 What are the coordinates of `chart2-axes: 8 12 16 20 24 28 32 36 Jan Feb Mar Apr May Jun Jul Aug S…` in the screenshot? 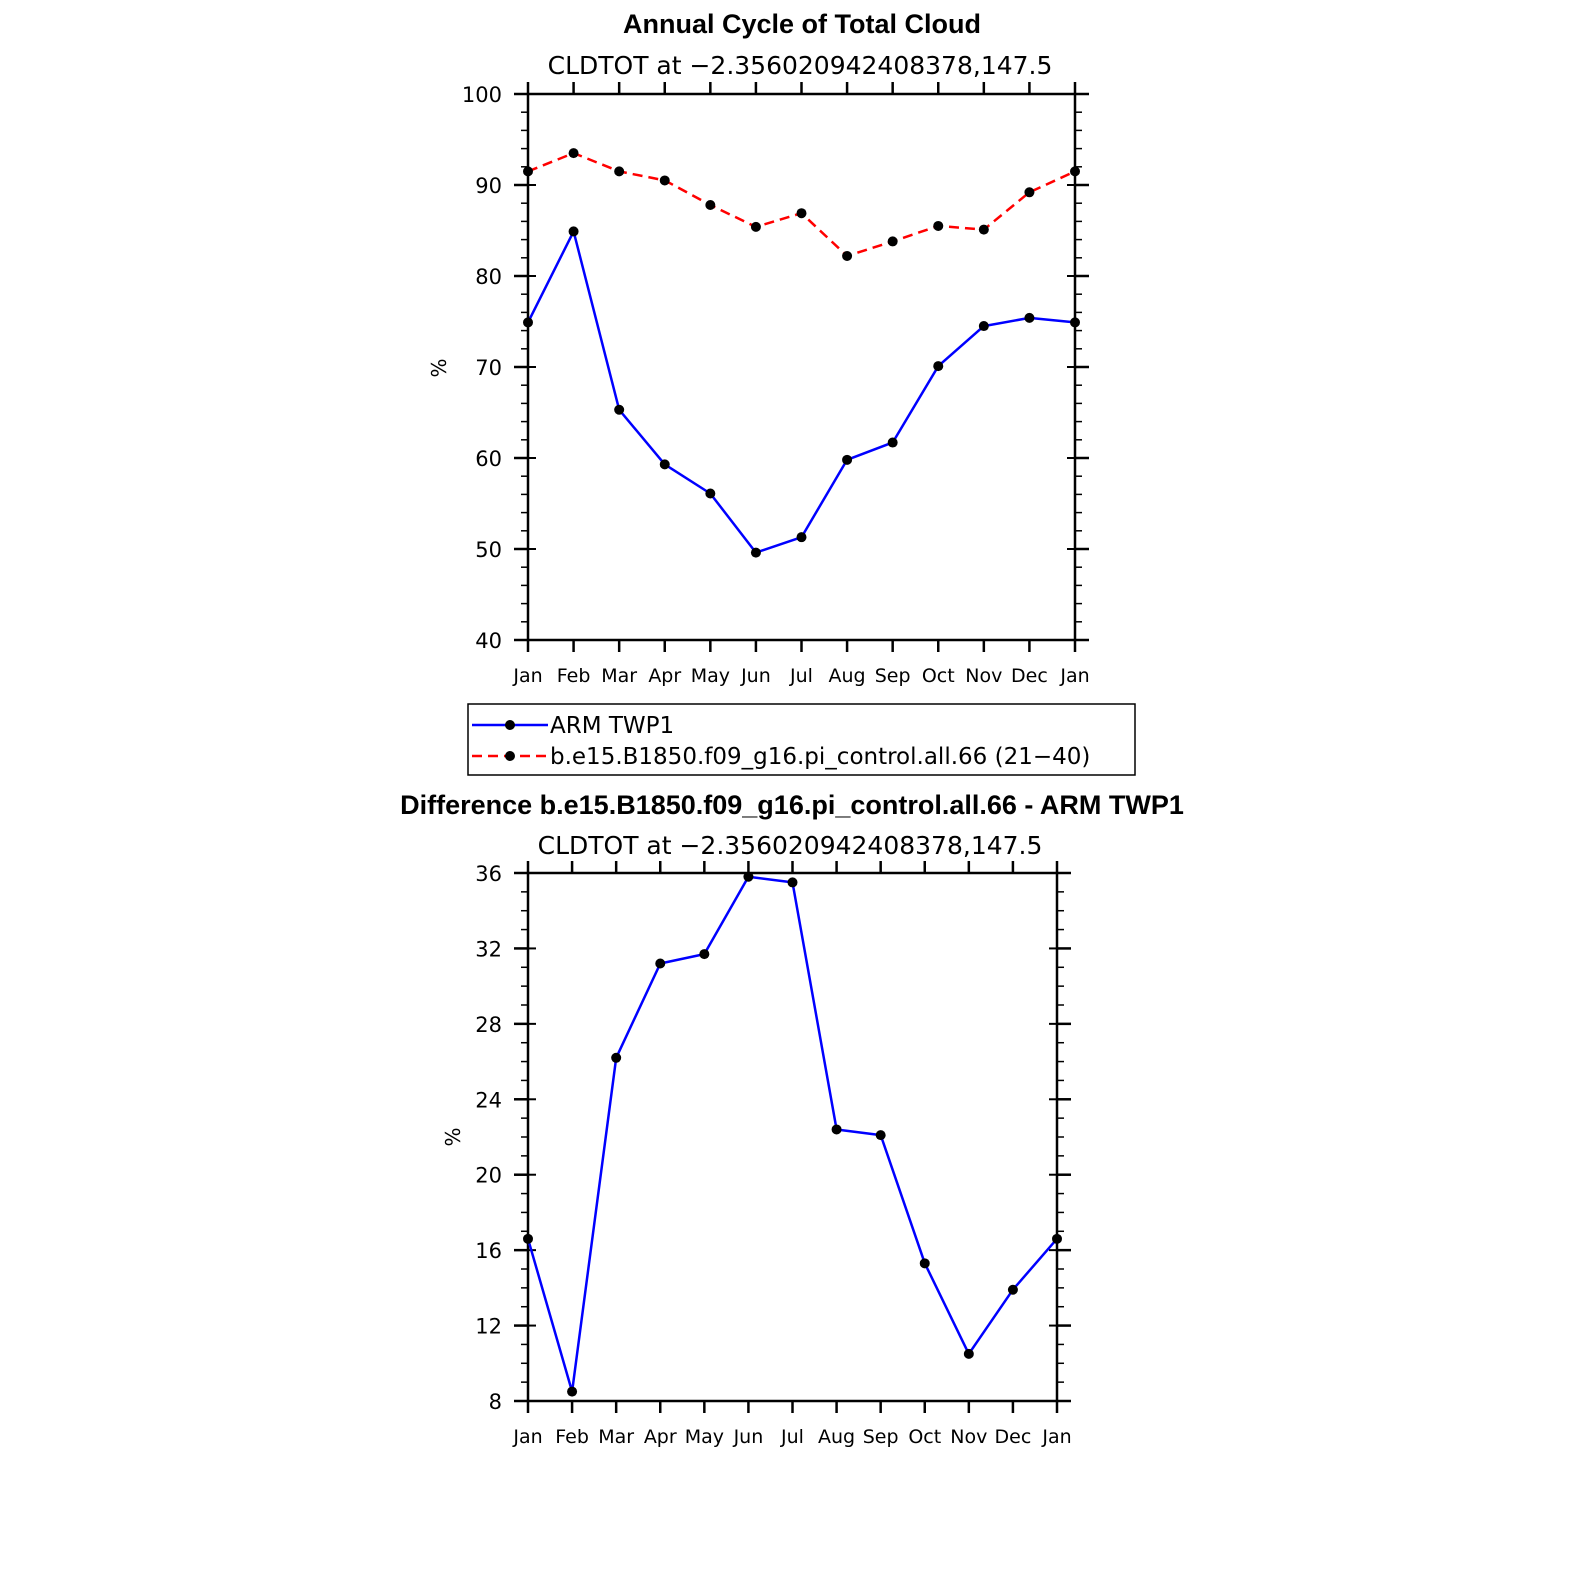 It's located at (773, 1154).